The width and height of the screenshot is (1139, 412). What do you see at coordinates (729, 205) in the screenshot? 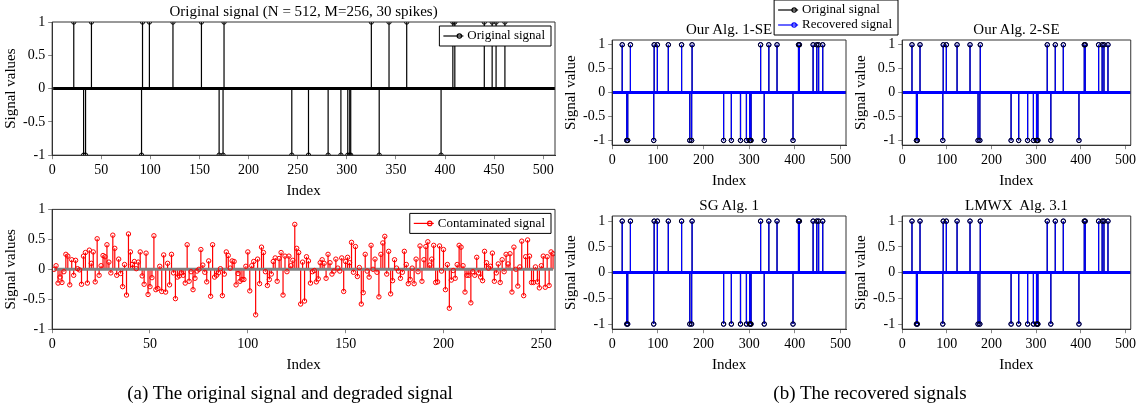
I see `chart-title: SG Alg. 1` at bounding box center [729, 205].